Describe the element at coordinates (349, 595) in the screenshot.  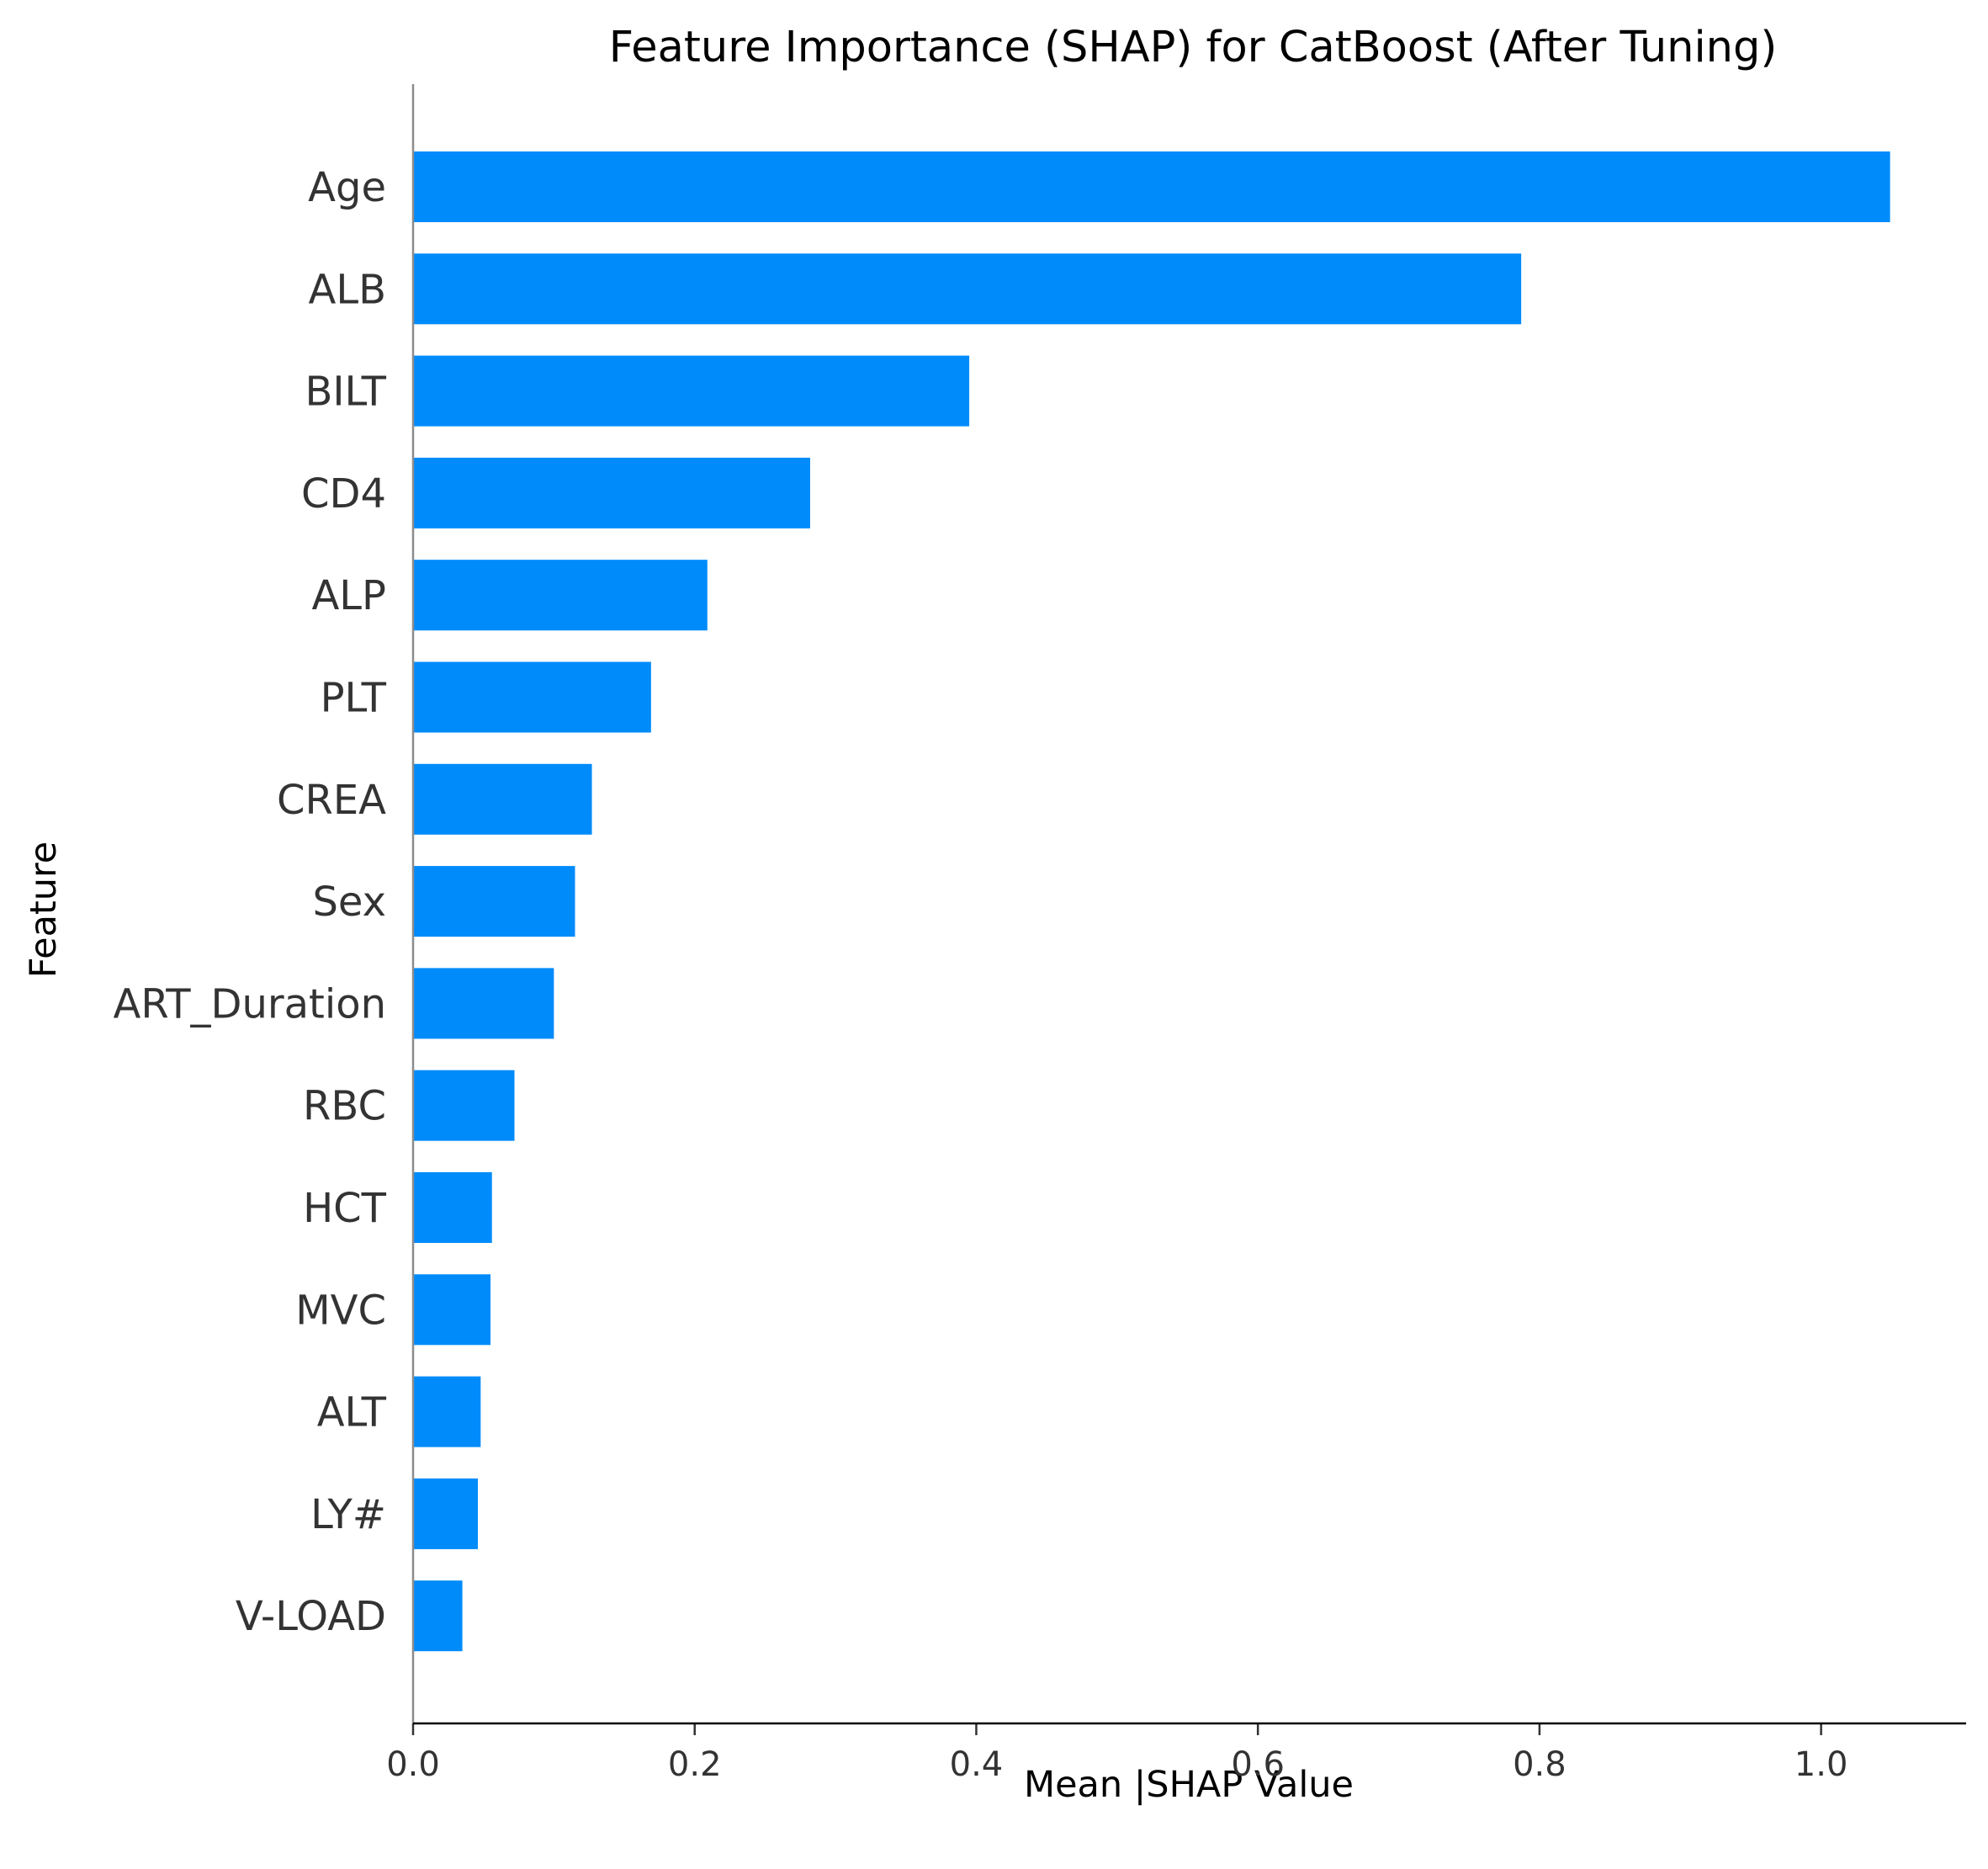
I see `y-tick-label: ALP` at that location.